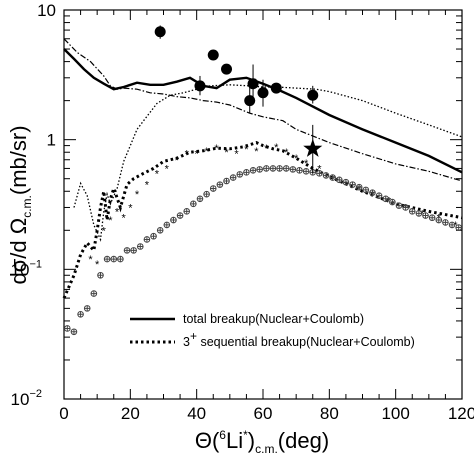  What do you see at coordinates (245, 435) in the screenshot?
I see `x-axis-title-sup2: *` at bounding box center [245, 435].